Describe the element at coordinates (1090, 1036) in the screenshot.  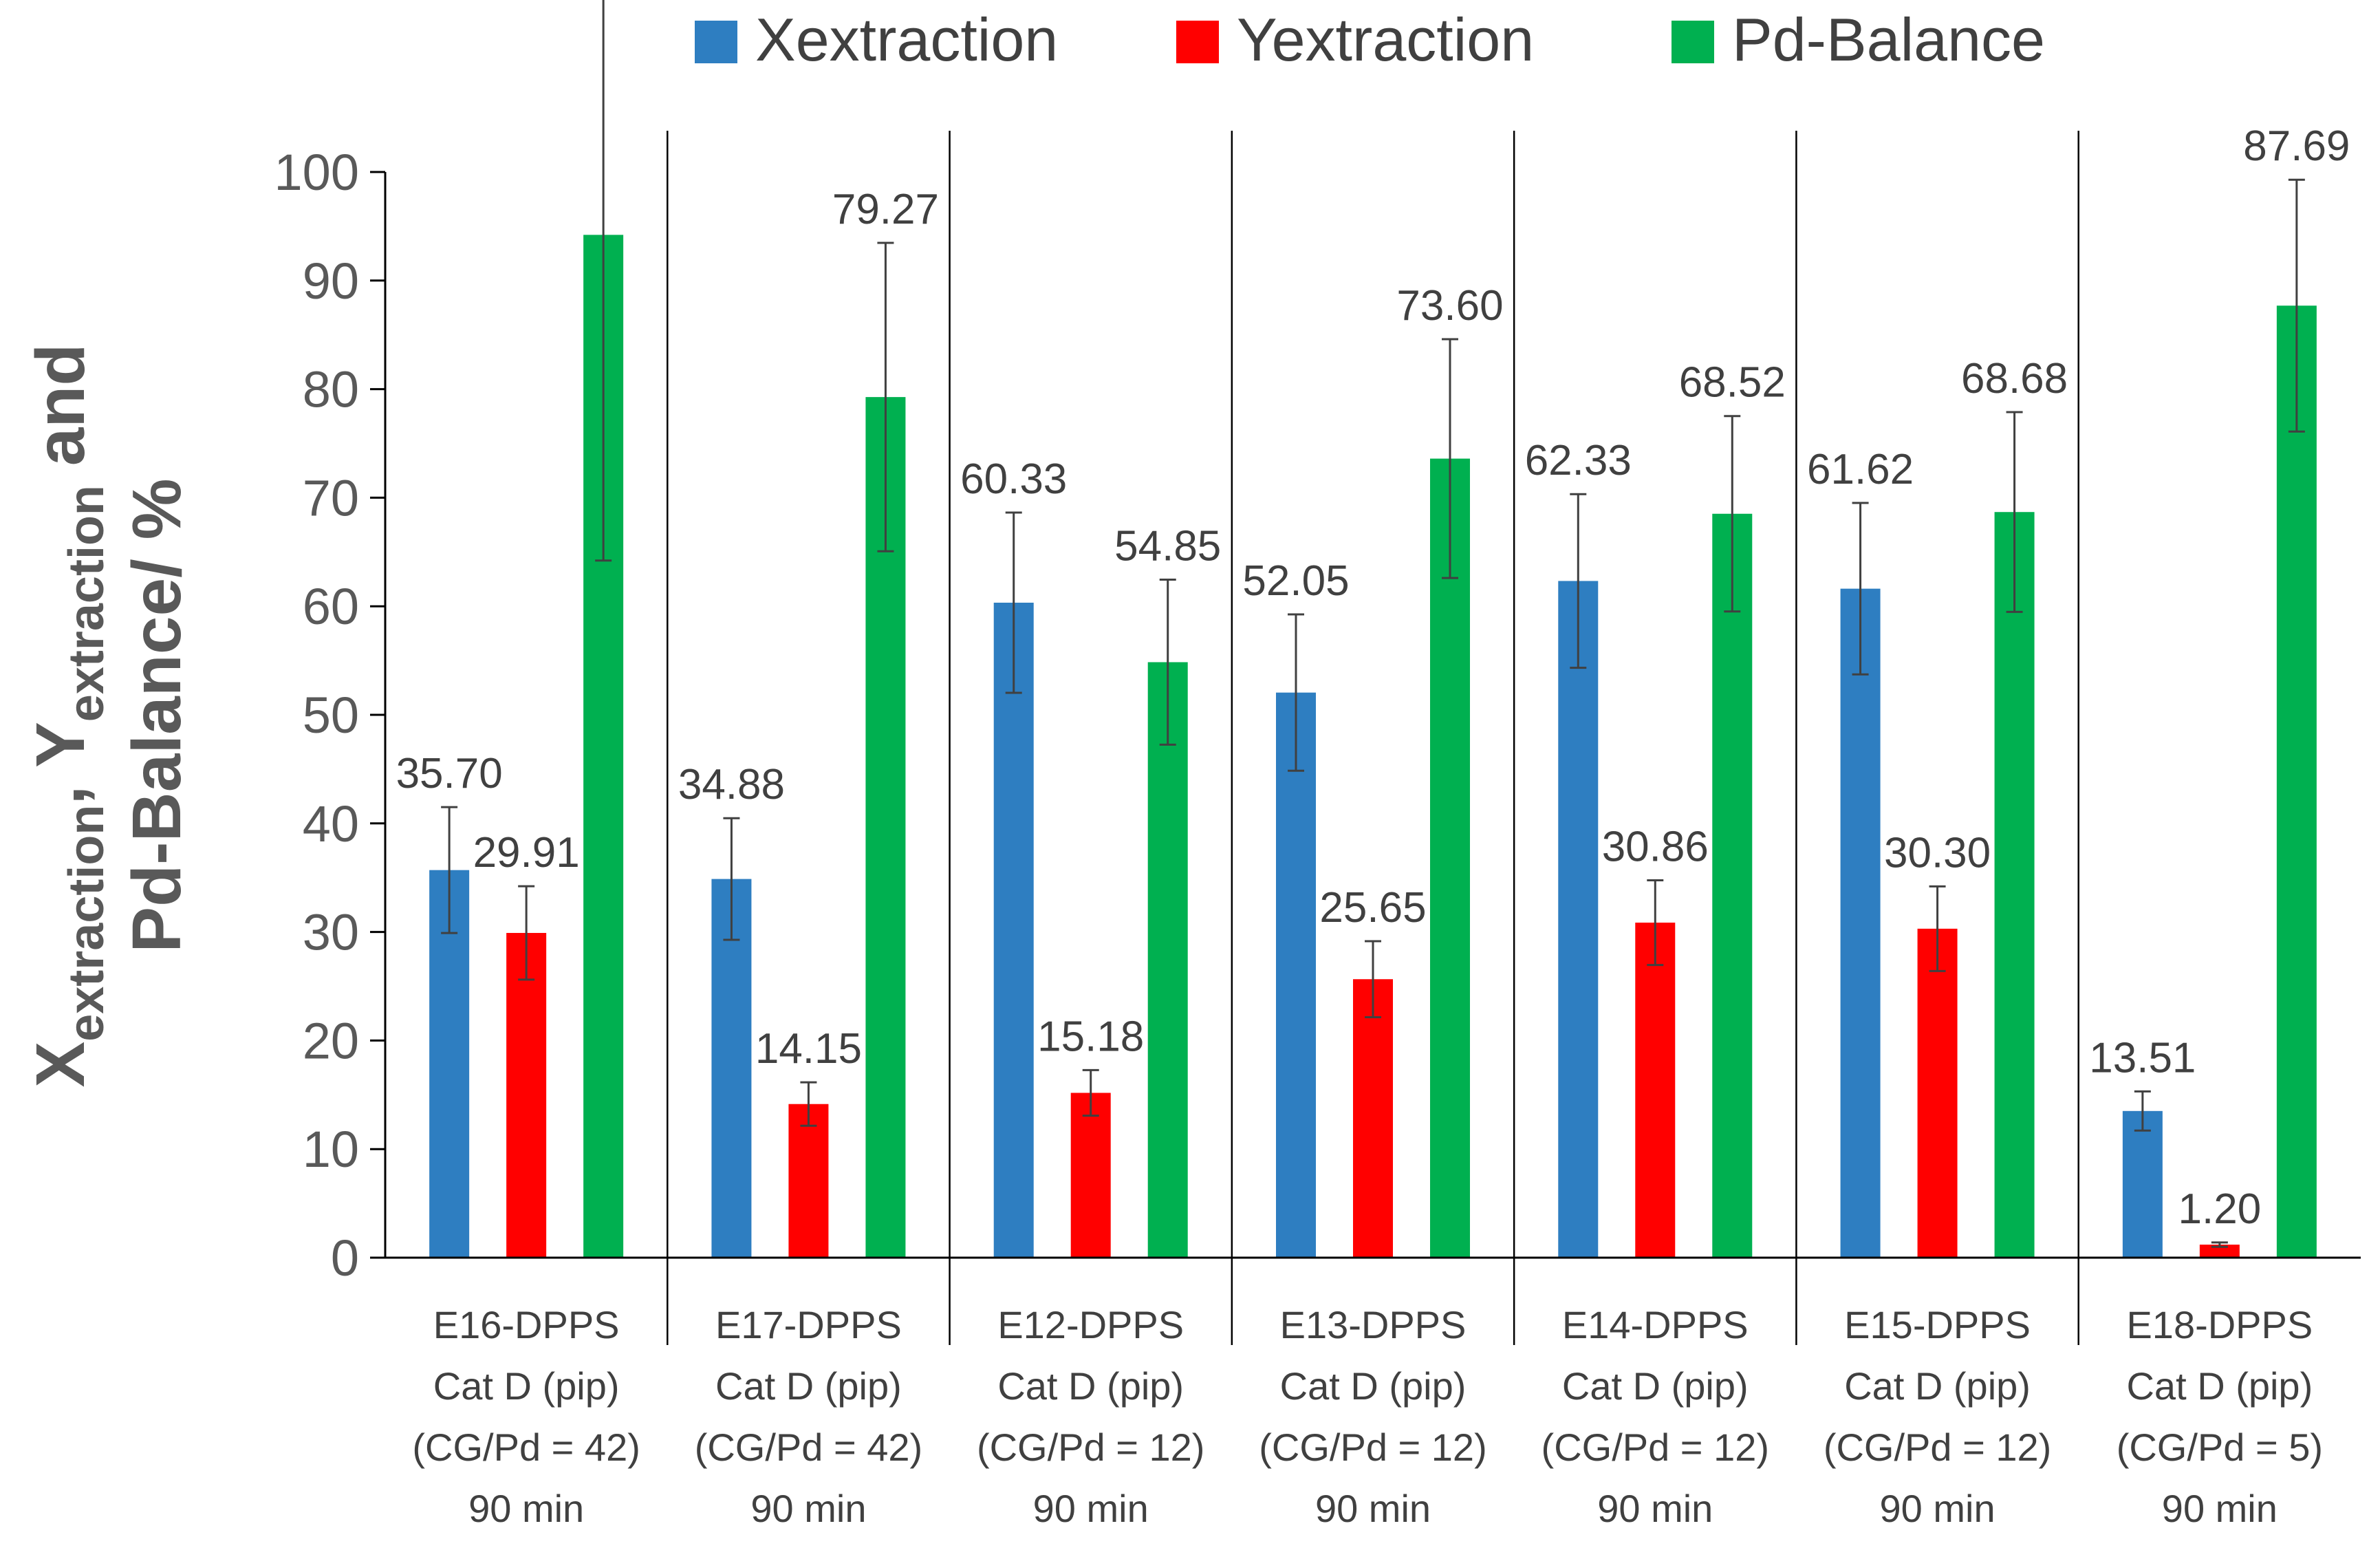
I see `data-label: 15.18` at that location.